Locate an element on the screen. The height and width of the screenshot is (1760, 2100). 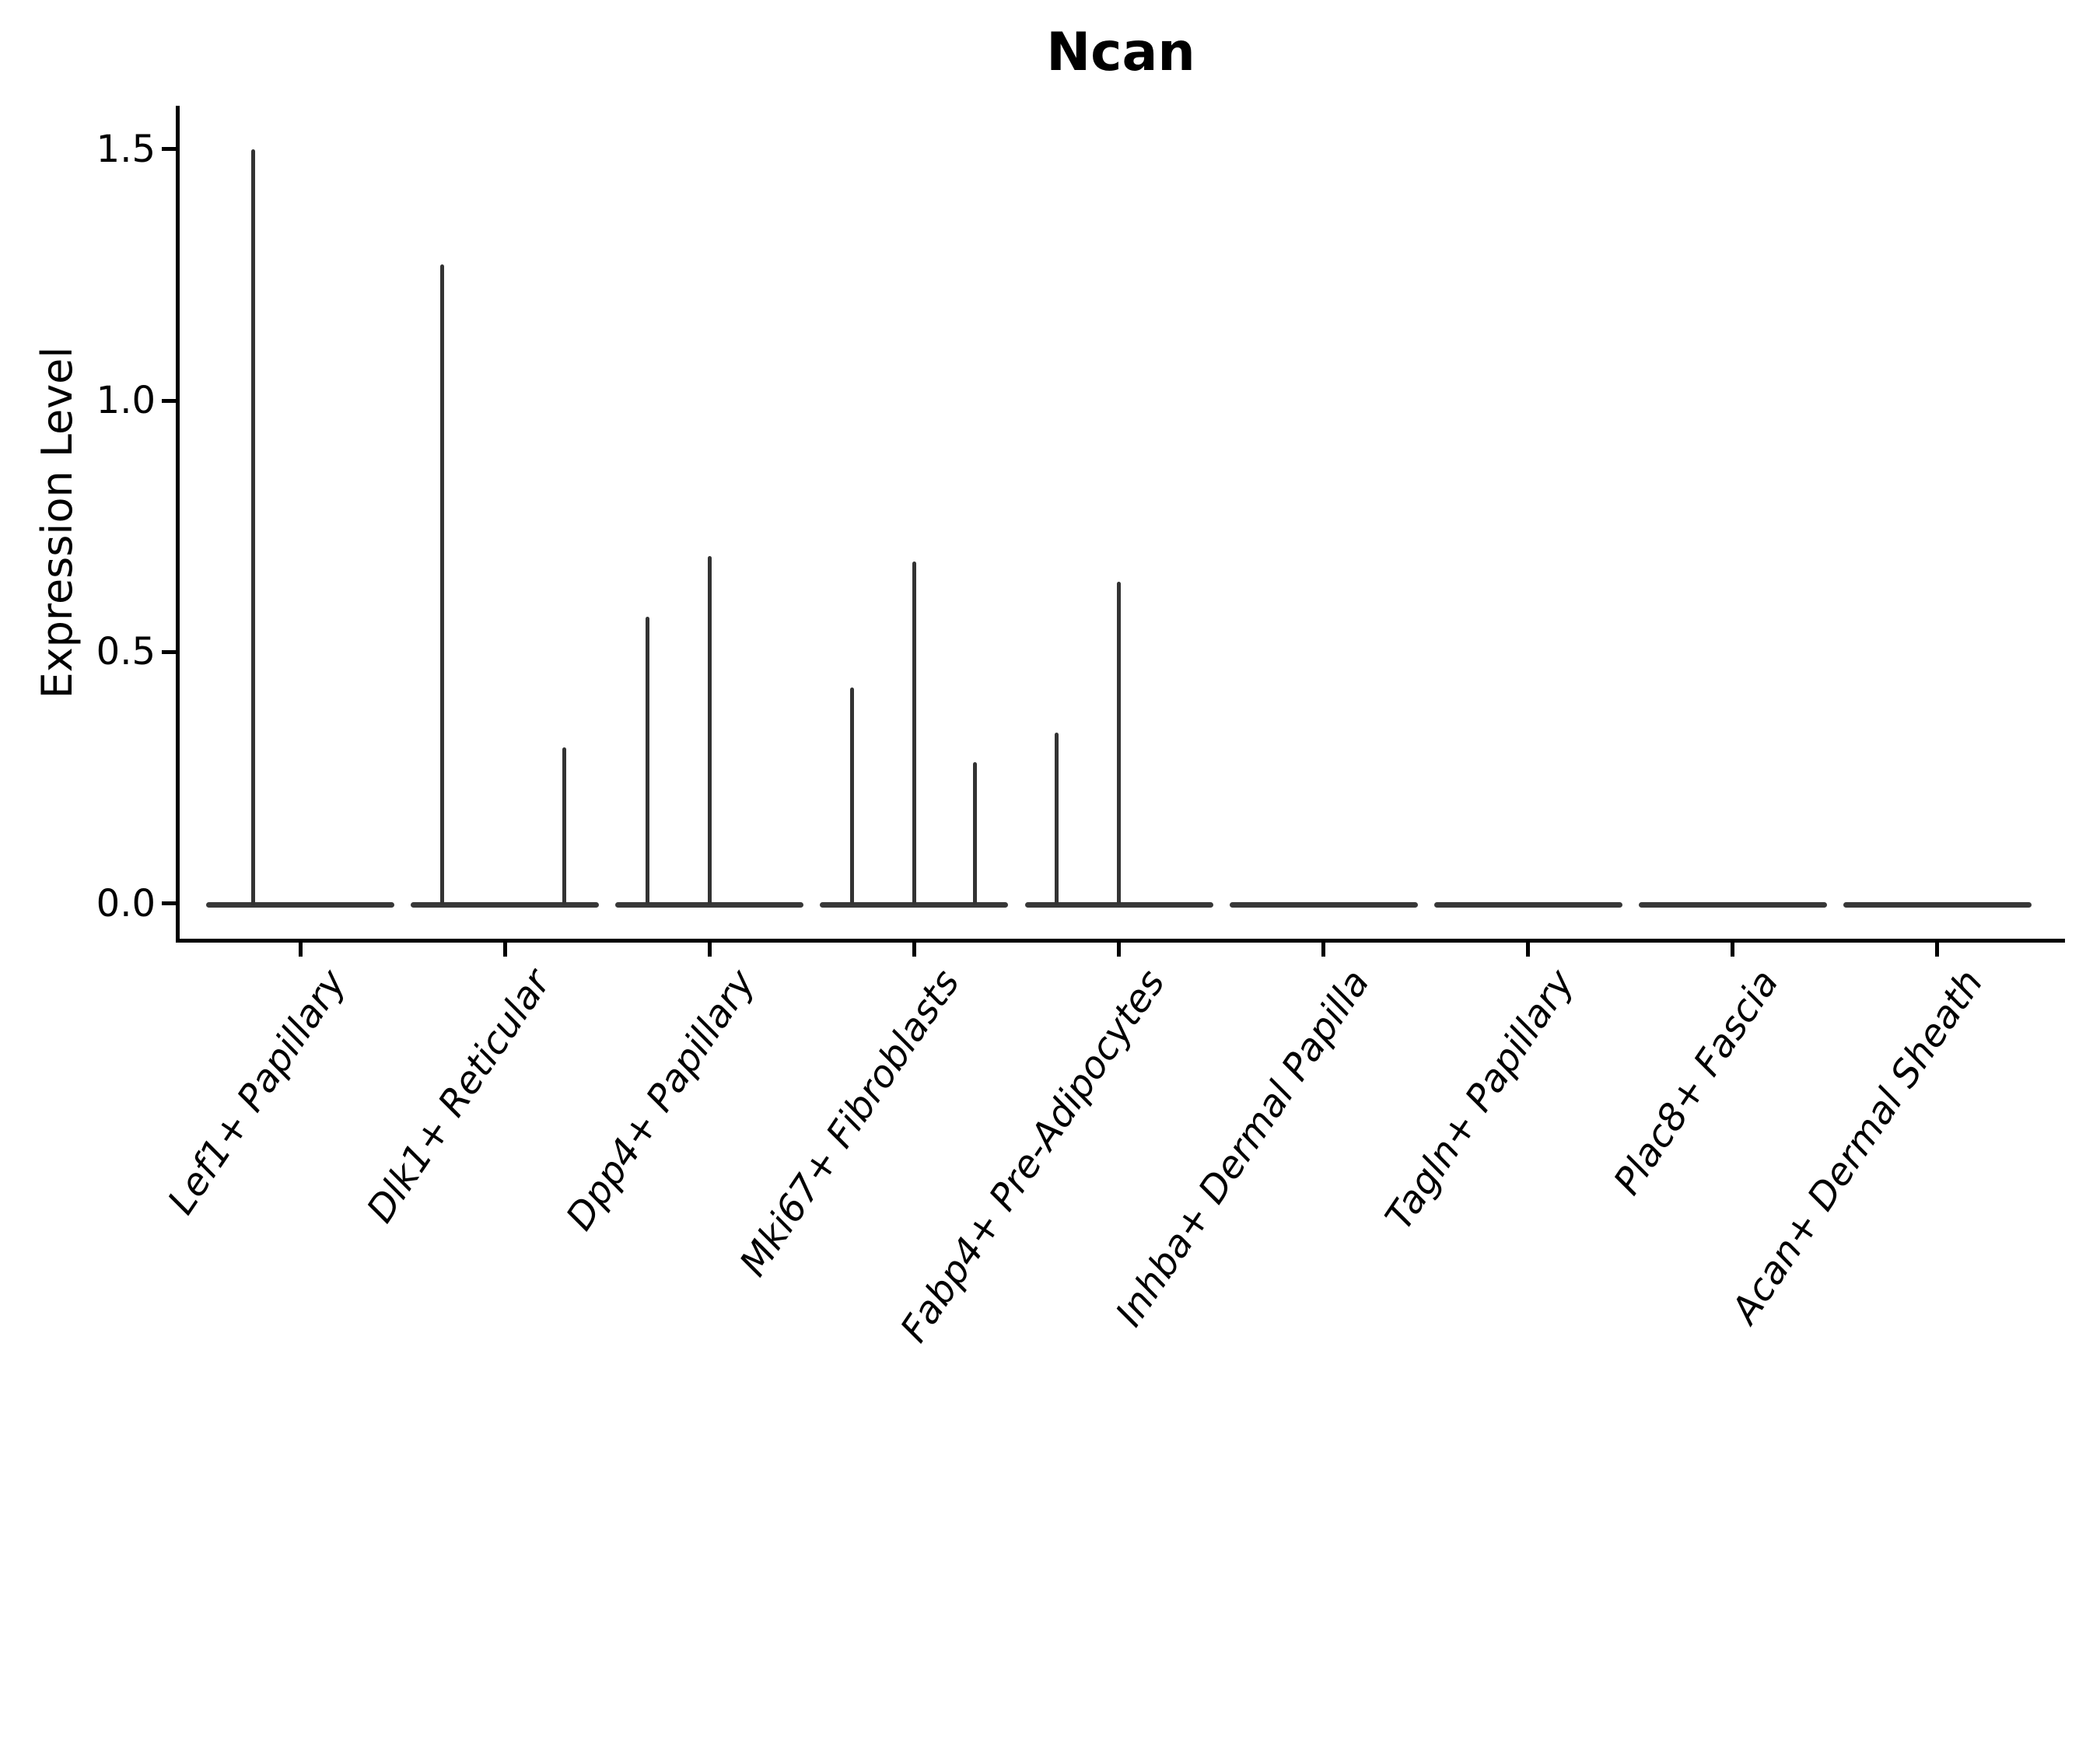
plot-title: Ncan is located at coordinates (1121, 53).